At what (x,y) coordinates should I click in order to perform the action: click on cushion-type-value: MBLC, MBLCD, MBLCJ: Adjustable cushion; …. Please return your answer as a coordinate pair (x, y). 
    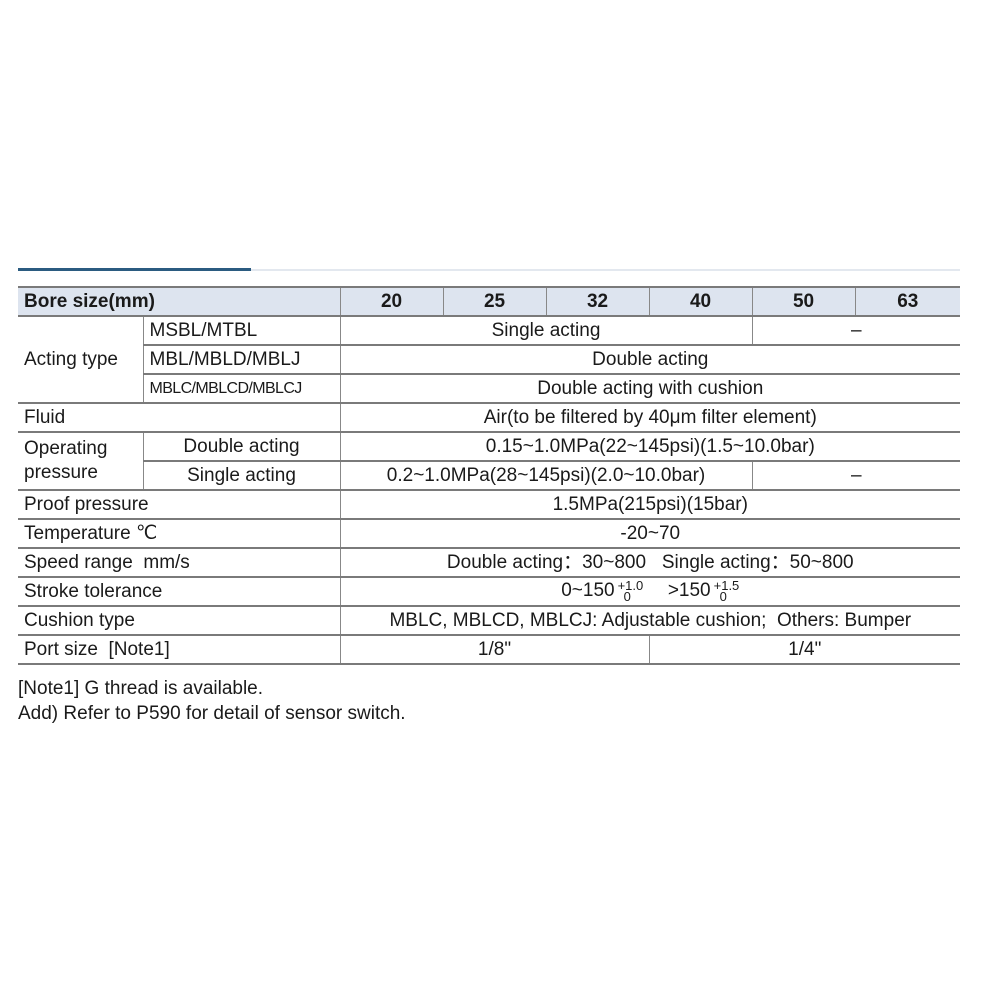
    Looking at the image, I should click on (650, 620).